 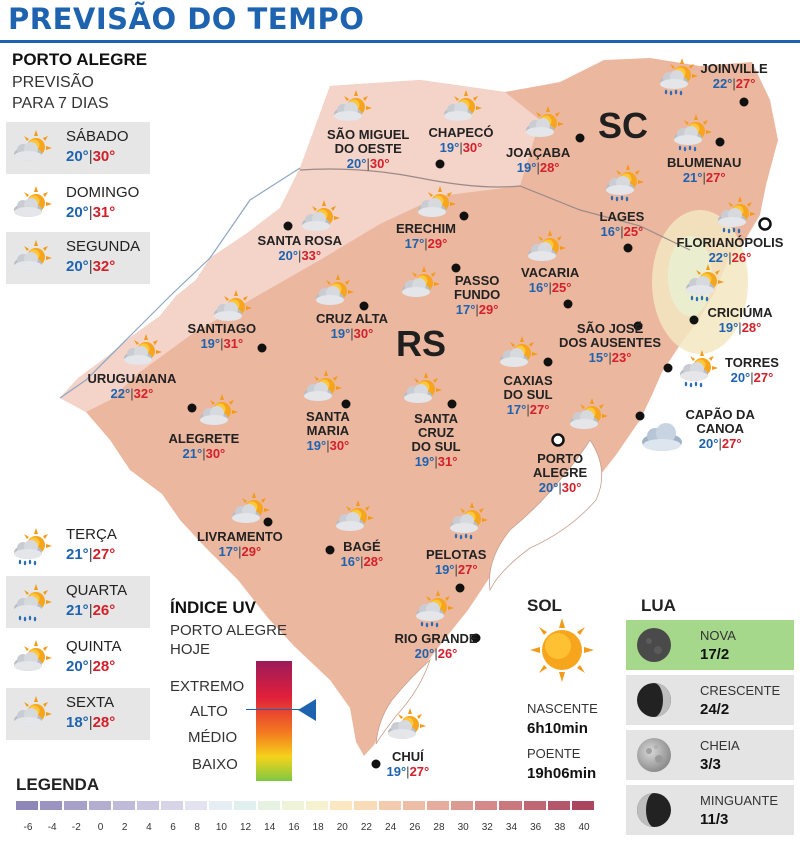 What do you see at coordinates (694, 320) in the screenshot?
I see `city-marker-criciuma` at bounding box center [694, 320].